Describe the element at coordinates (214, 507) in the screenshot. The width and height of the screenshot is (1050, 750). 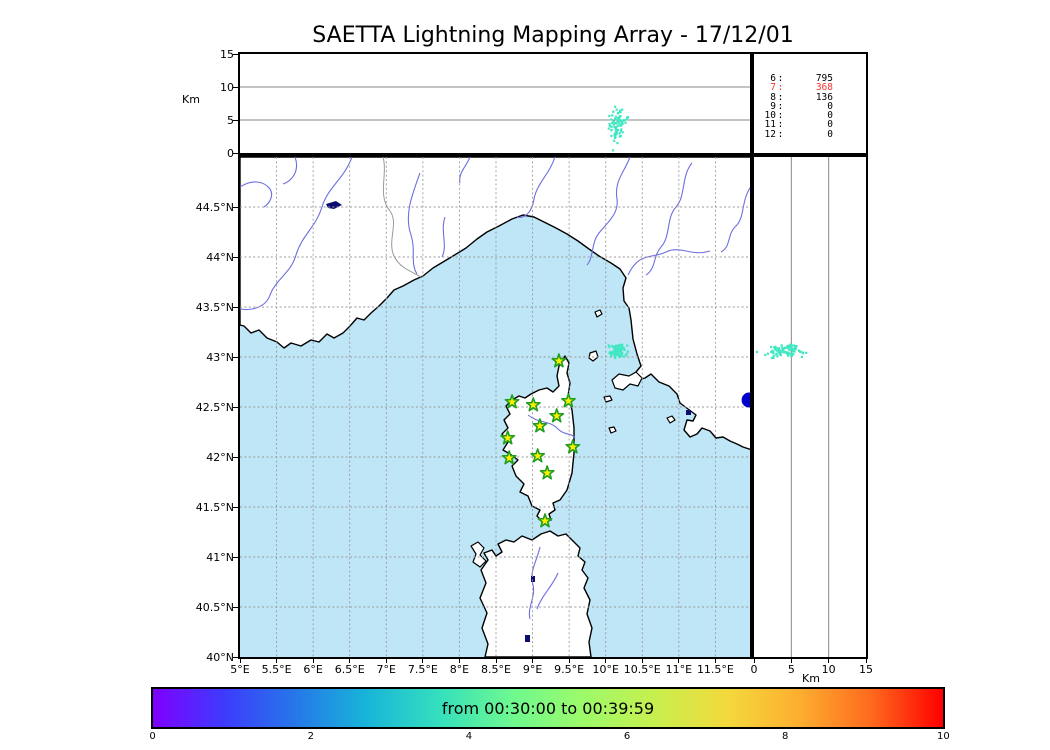
I see `lat-tick-label: 41.5°N` at that location.